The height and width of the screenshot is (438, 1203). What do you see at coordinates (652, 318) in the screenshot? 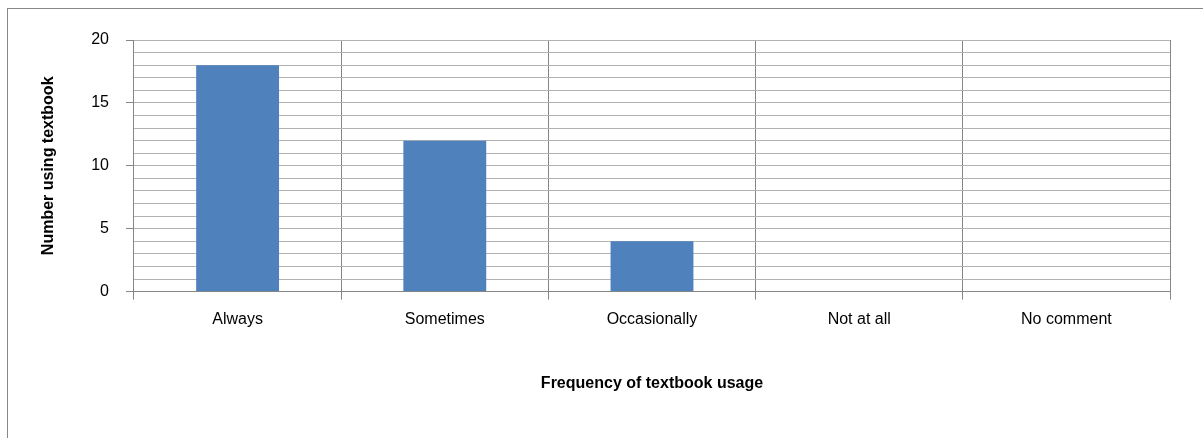
I see `x-tick-label: Occasionally` at bounding box center [652, 318].